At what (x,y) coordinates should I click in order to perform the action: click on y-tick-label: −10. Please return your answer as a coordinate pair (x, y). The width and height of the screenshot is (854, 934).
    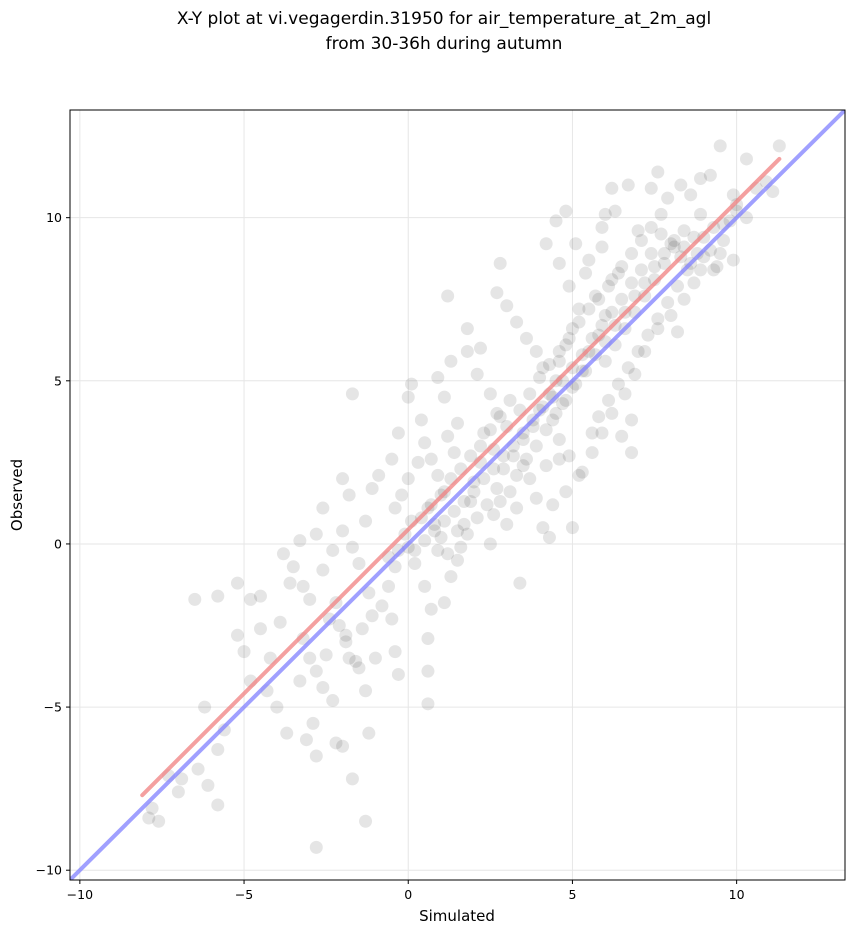
    Looking at the image, I should click on (49, 870).